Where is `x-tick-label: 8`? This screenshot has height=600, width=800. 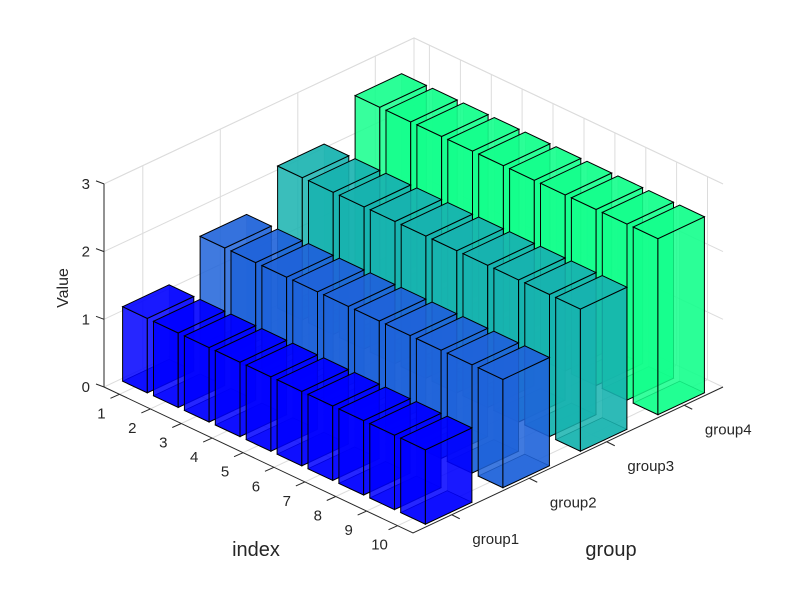
x-tick-label: 8 is located at coordinates (318, 516).